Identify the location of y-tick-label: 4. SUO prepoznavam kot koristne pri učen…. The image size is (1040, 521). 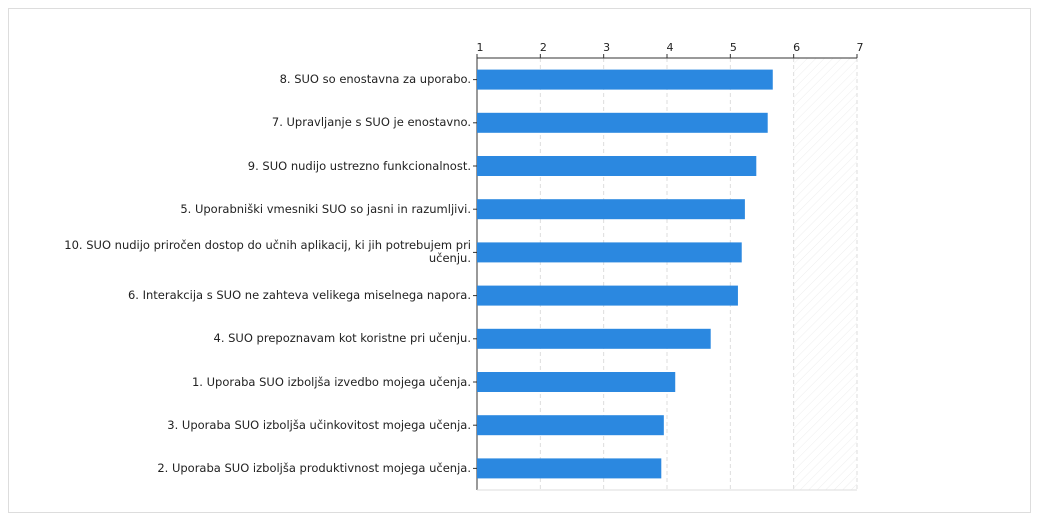
(342, 338).